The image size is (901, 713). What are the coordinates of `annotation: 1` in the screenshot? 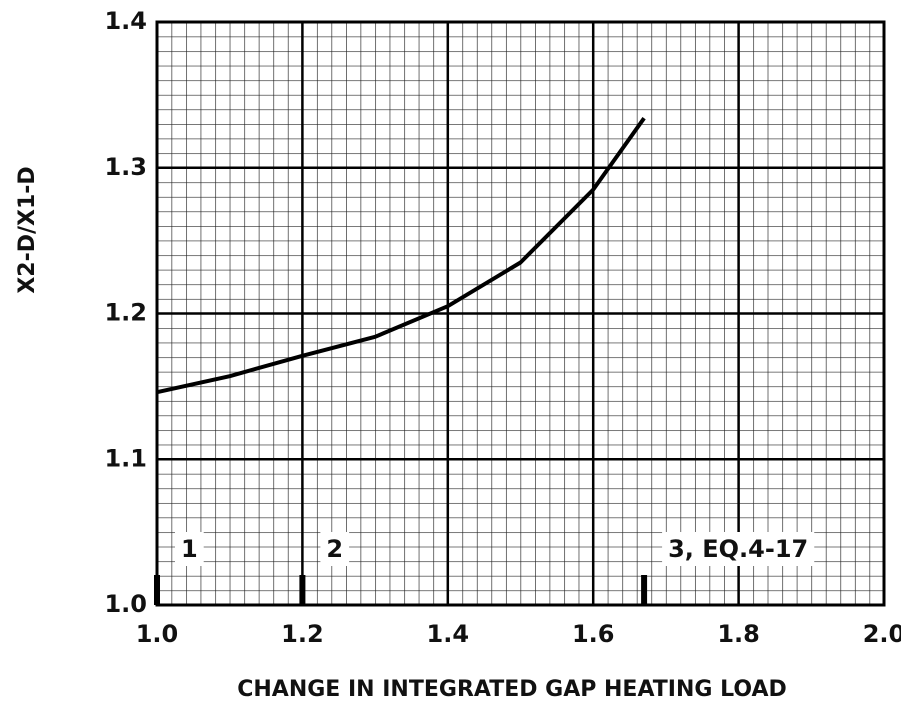 It's located at (189, 549).